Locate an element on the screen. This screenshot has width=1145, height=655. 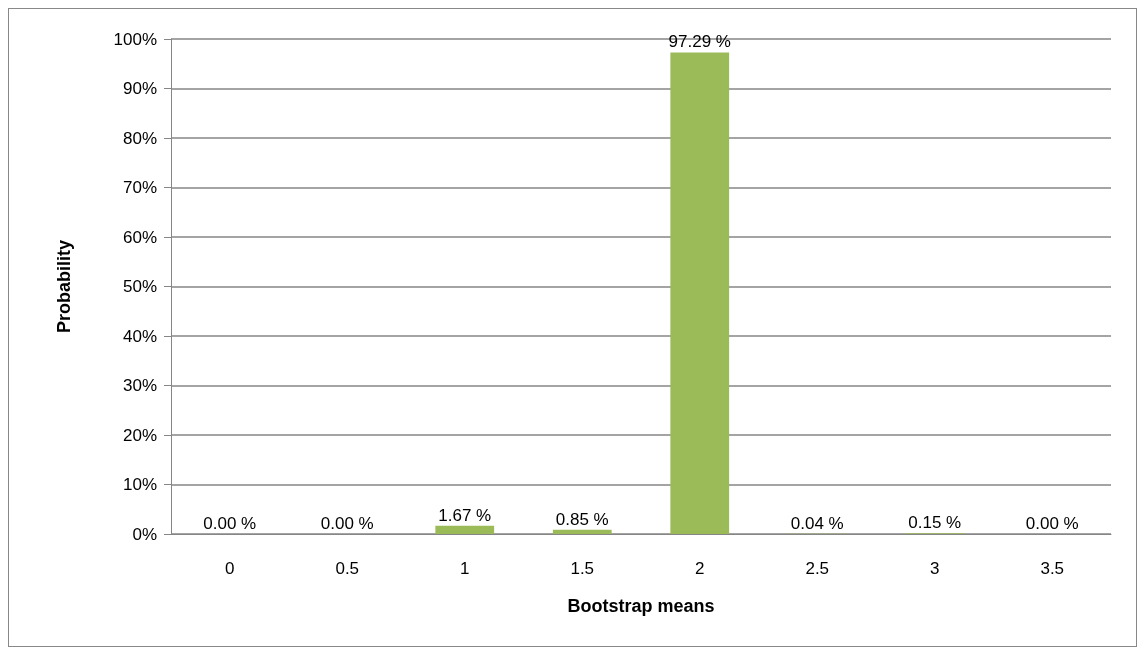
x-tick-label: 3.5 is located at coordinates (1052, 568).